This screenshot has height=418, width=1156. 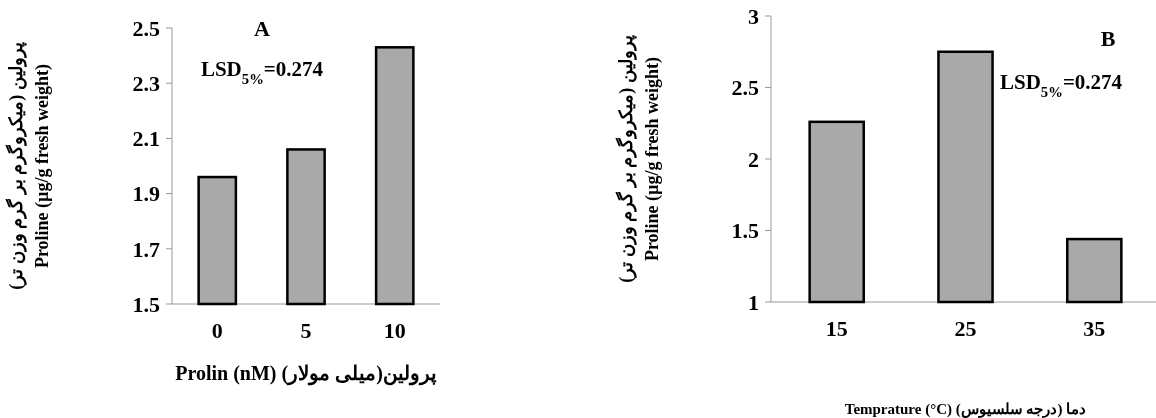 What do you see at coordinates (306, 374) in the screenshot?
I see `x-axis-title: پرولین(میلی مولار) Prolin (nM)` at bounding box center [306, 374].